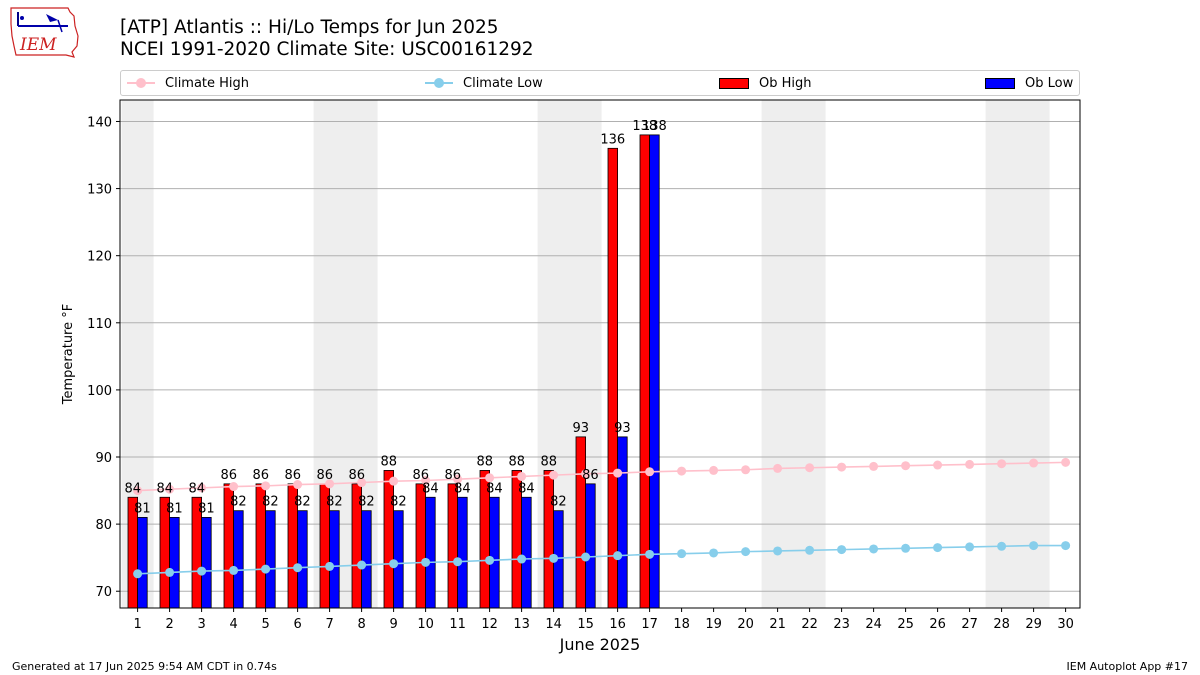  Describe the element at coordinates (99, 324) in the screenshot. I see `y-tick-label: 110` at that location.